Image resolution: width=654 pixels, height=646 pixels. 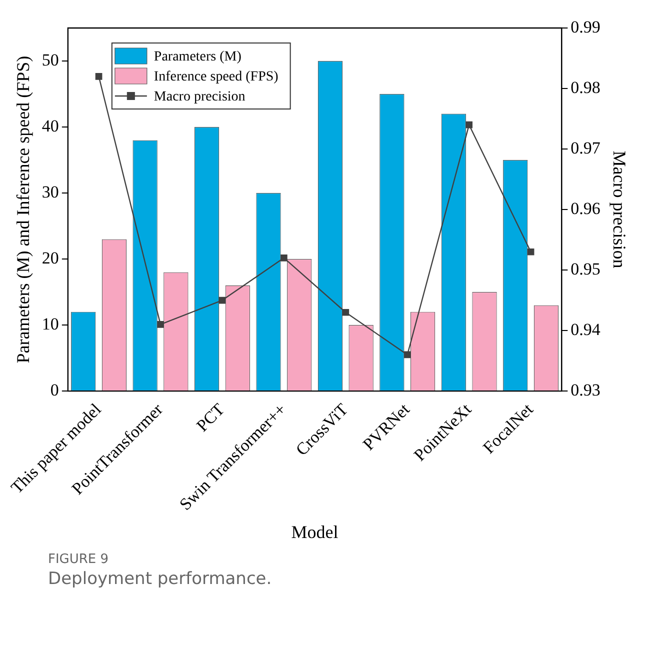 I want to click on y-tick-label: 10, so click(x=50, y=324).